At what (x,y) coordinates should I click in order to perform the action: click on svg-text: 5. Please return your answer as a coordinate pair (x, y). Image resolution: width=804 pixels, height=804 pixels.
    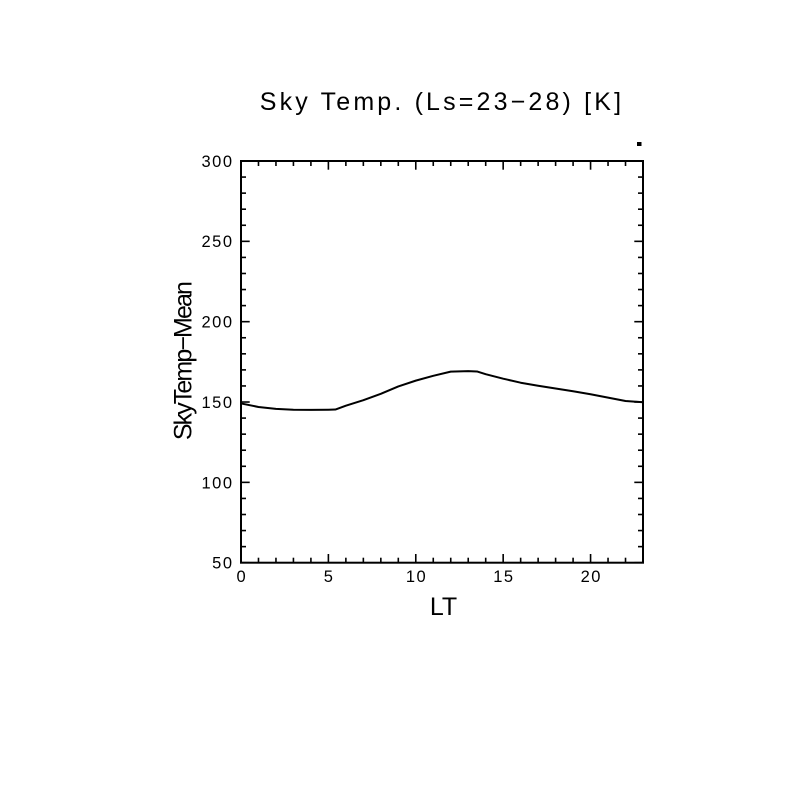
    Looking at the image, I should click on (329, 577).